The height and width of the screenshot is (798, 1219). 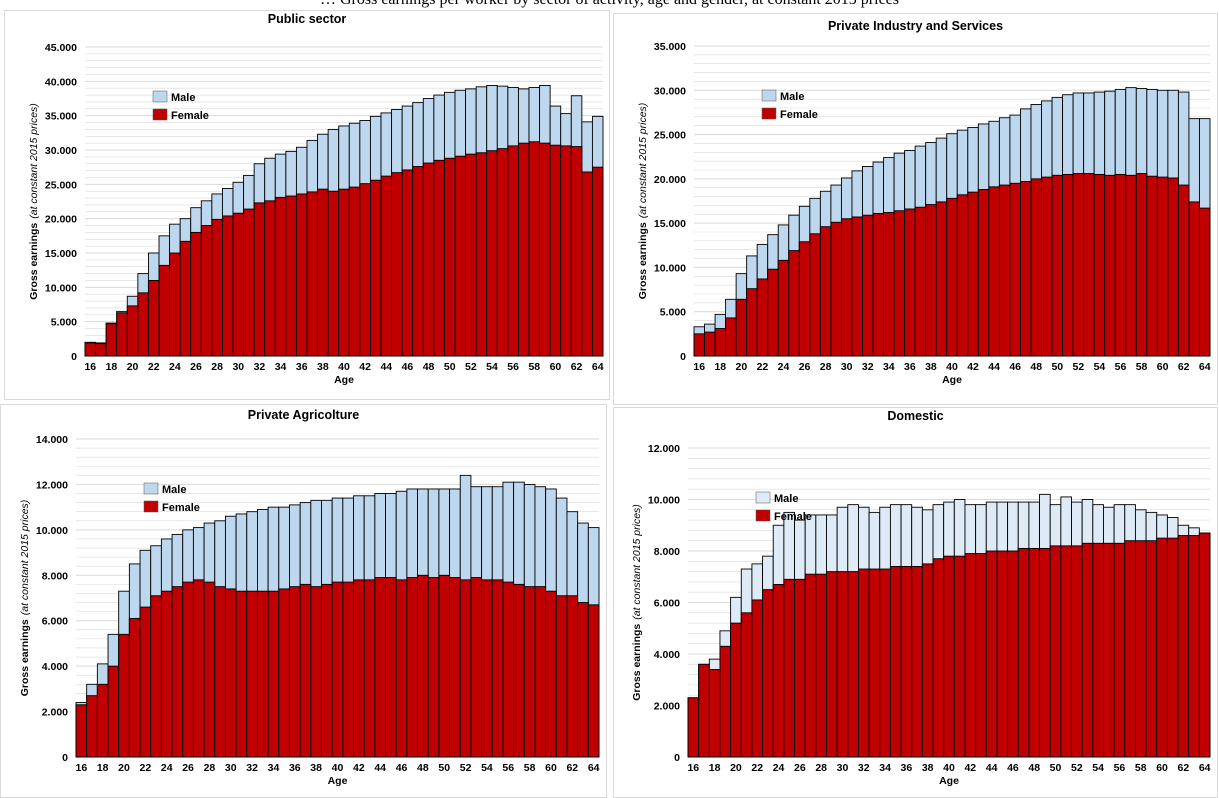 I want to click on chart-title: Public sector, so click(x=307, y=19).